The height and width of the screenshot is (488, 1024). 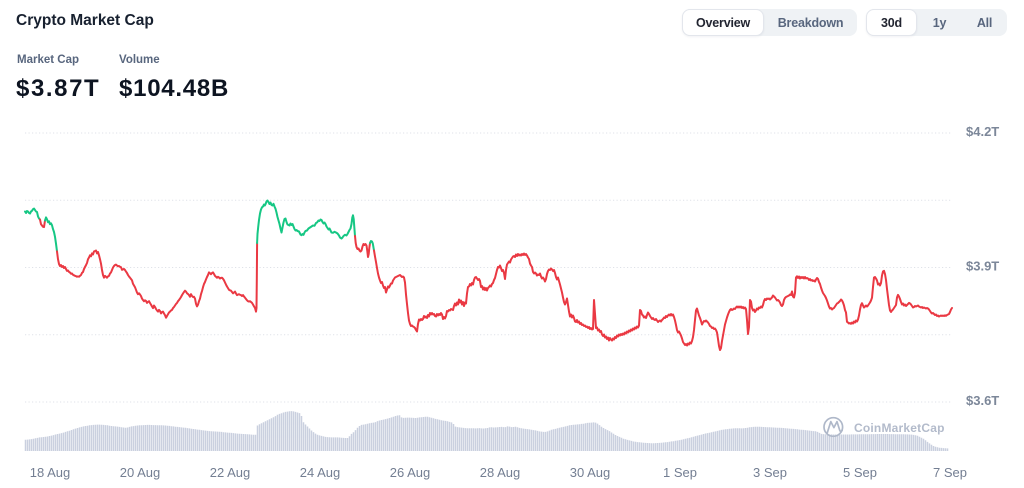 What do you see at coordinates (982, 131) in the screenshot?
I see `svg-text: $4.2T` at bounding box center [982, 131].